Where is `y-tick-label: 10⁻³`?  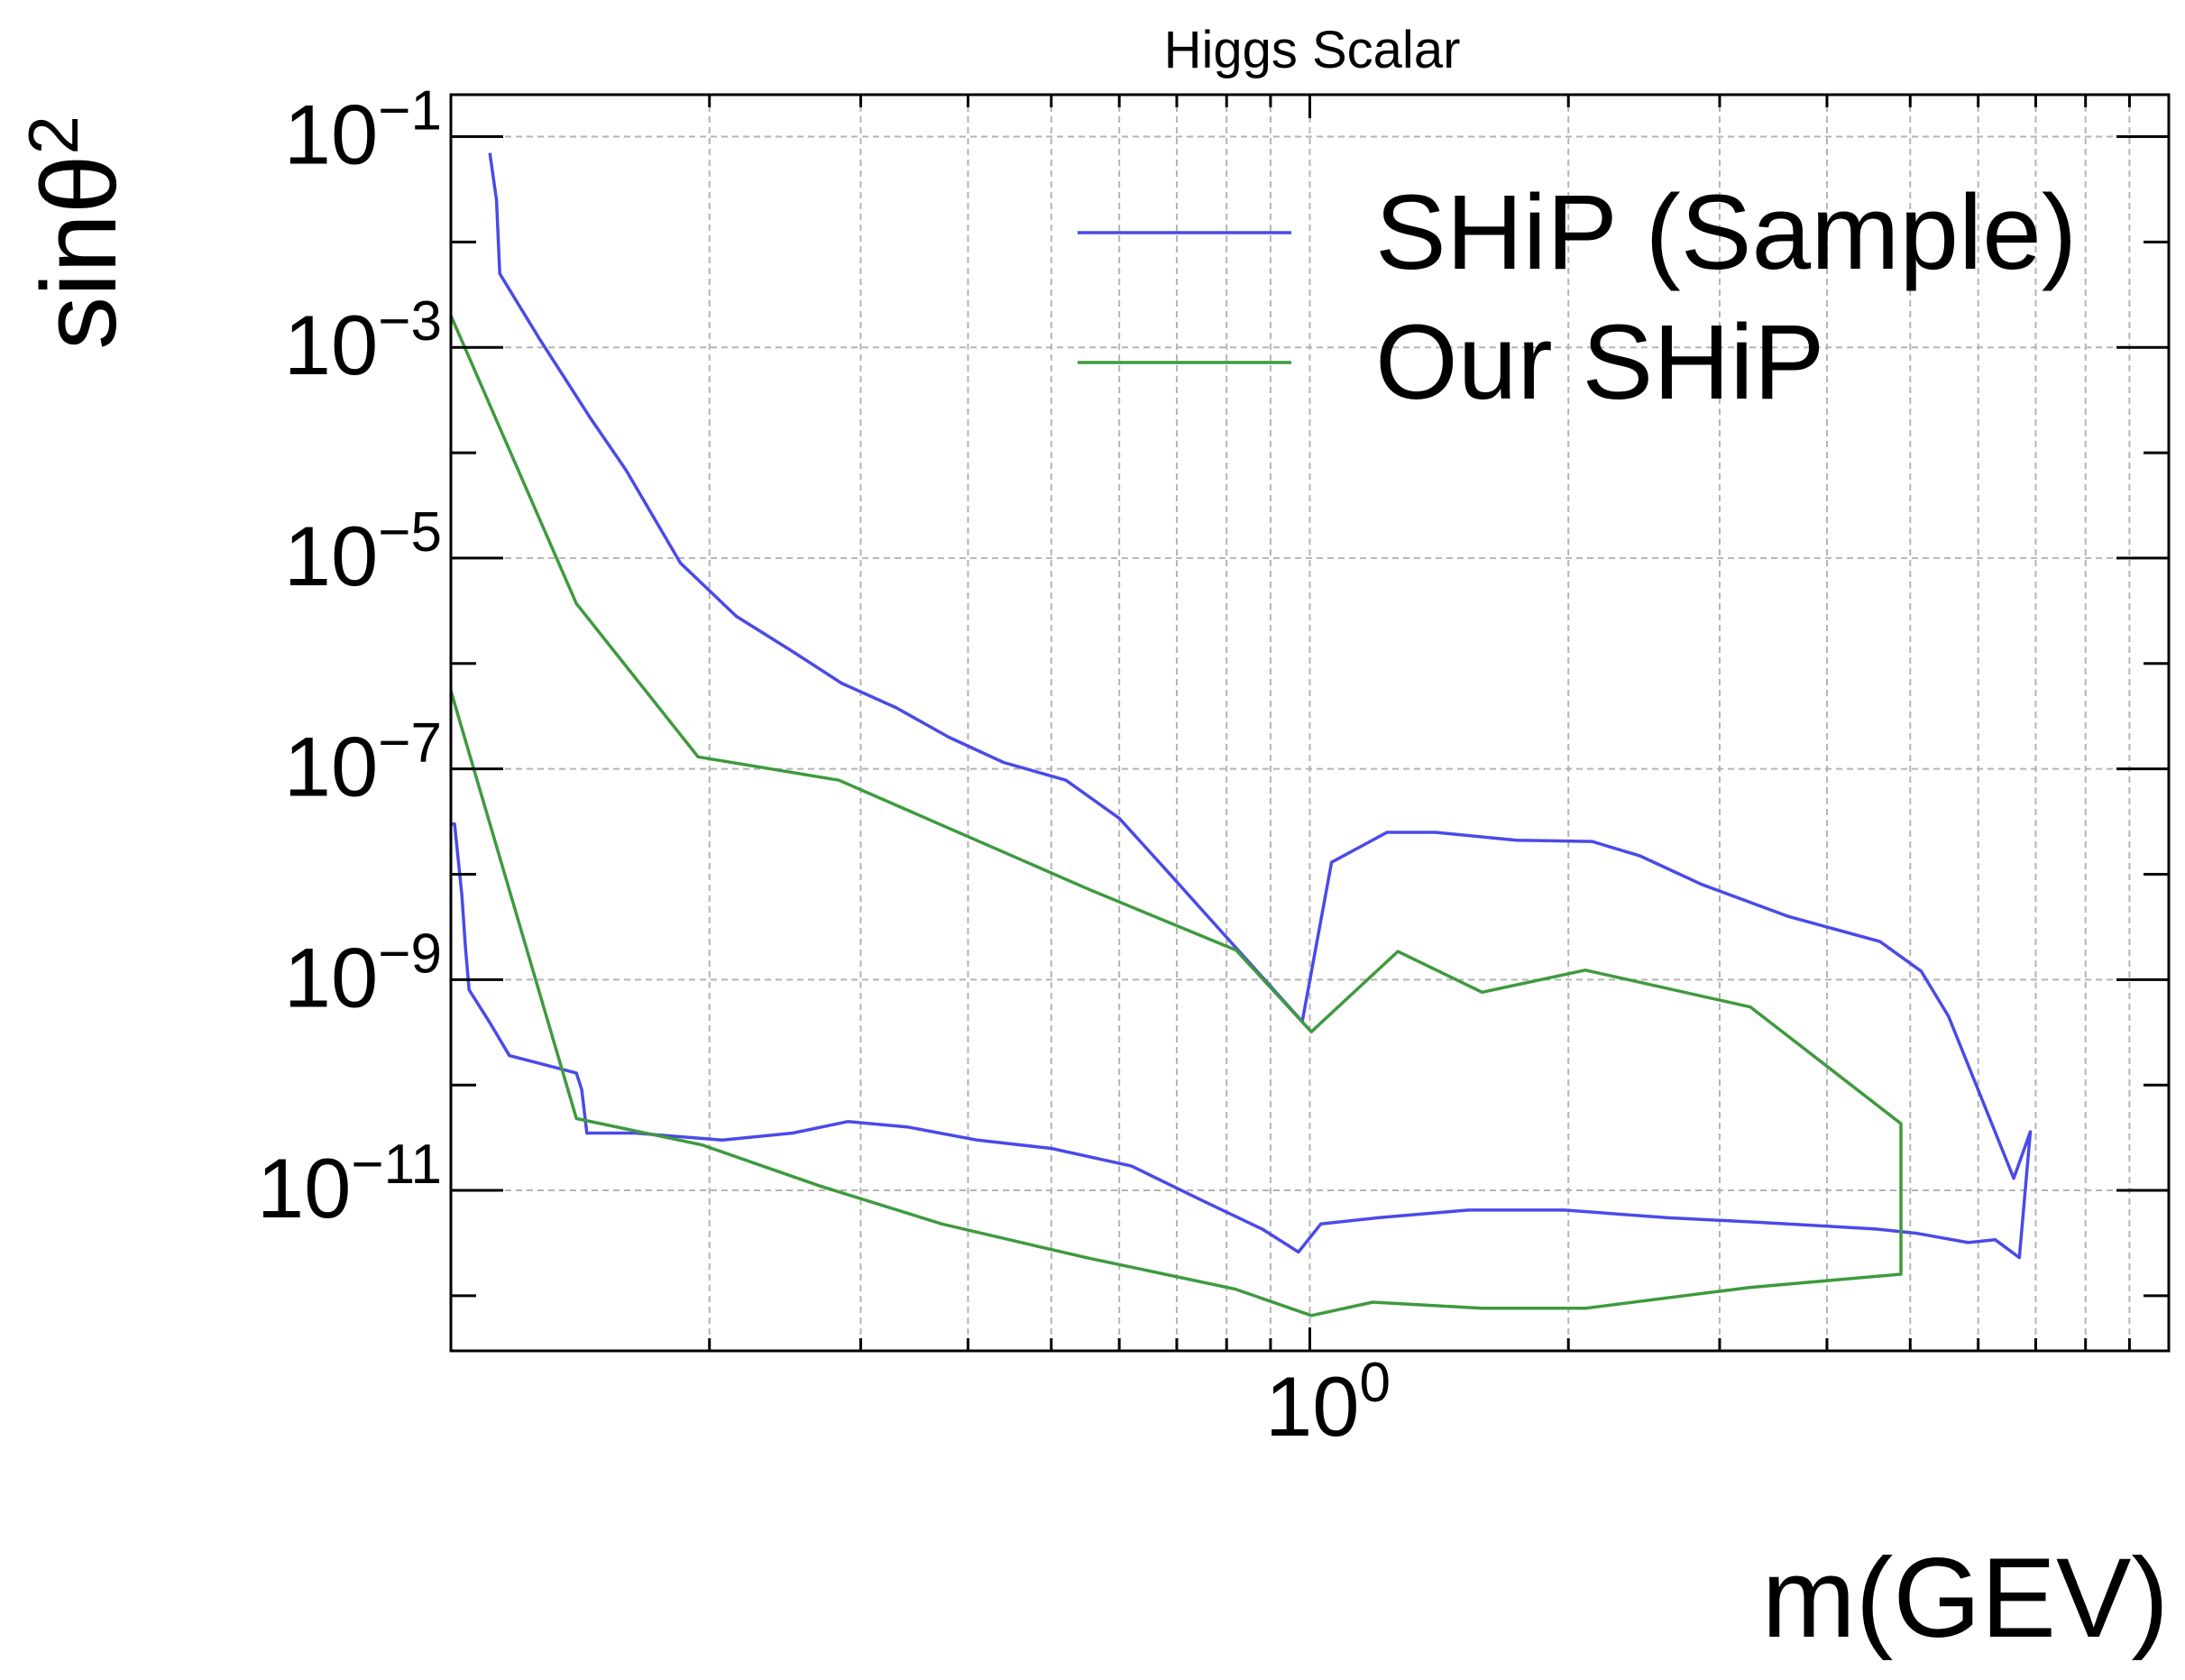 y-tick-label: 10⁻³ is located at coordinates (363, 341).